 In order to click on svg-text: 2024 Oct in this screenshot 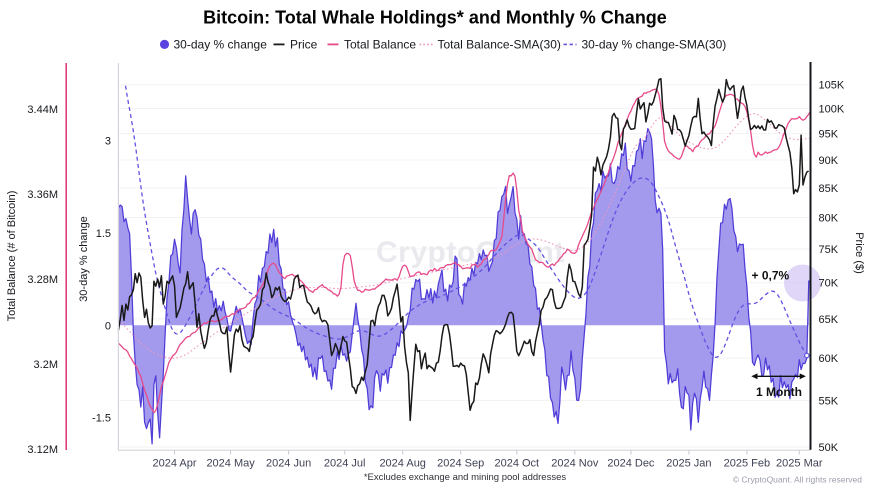, I will do `click(516, 464)`.